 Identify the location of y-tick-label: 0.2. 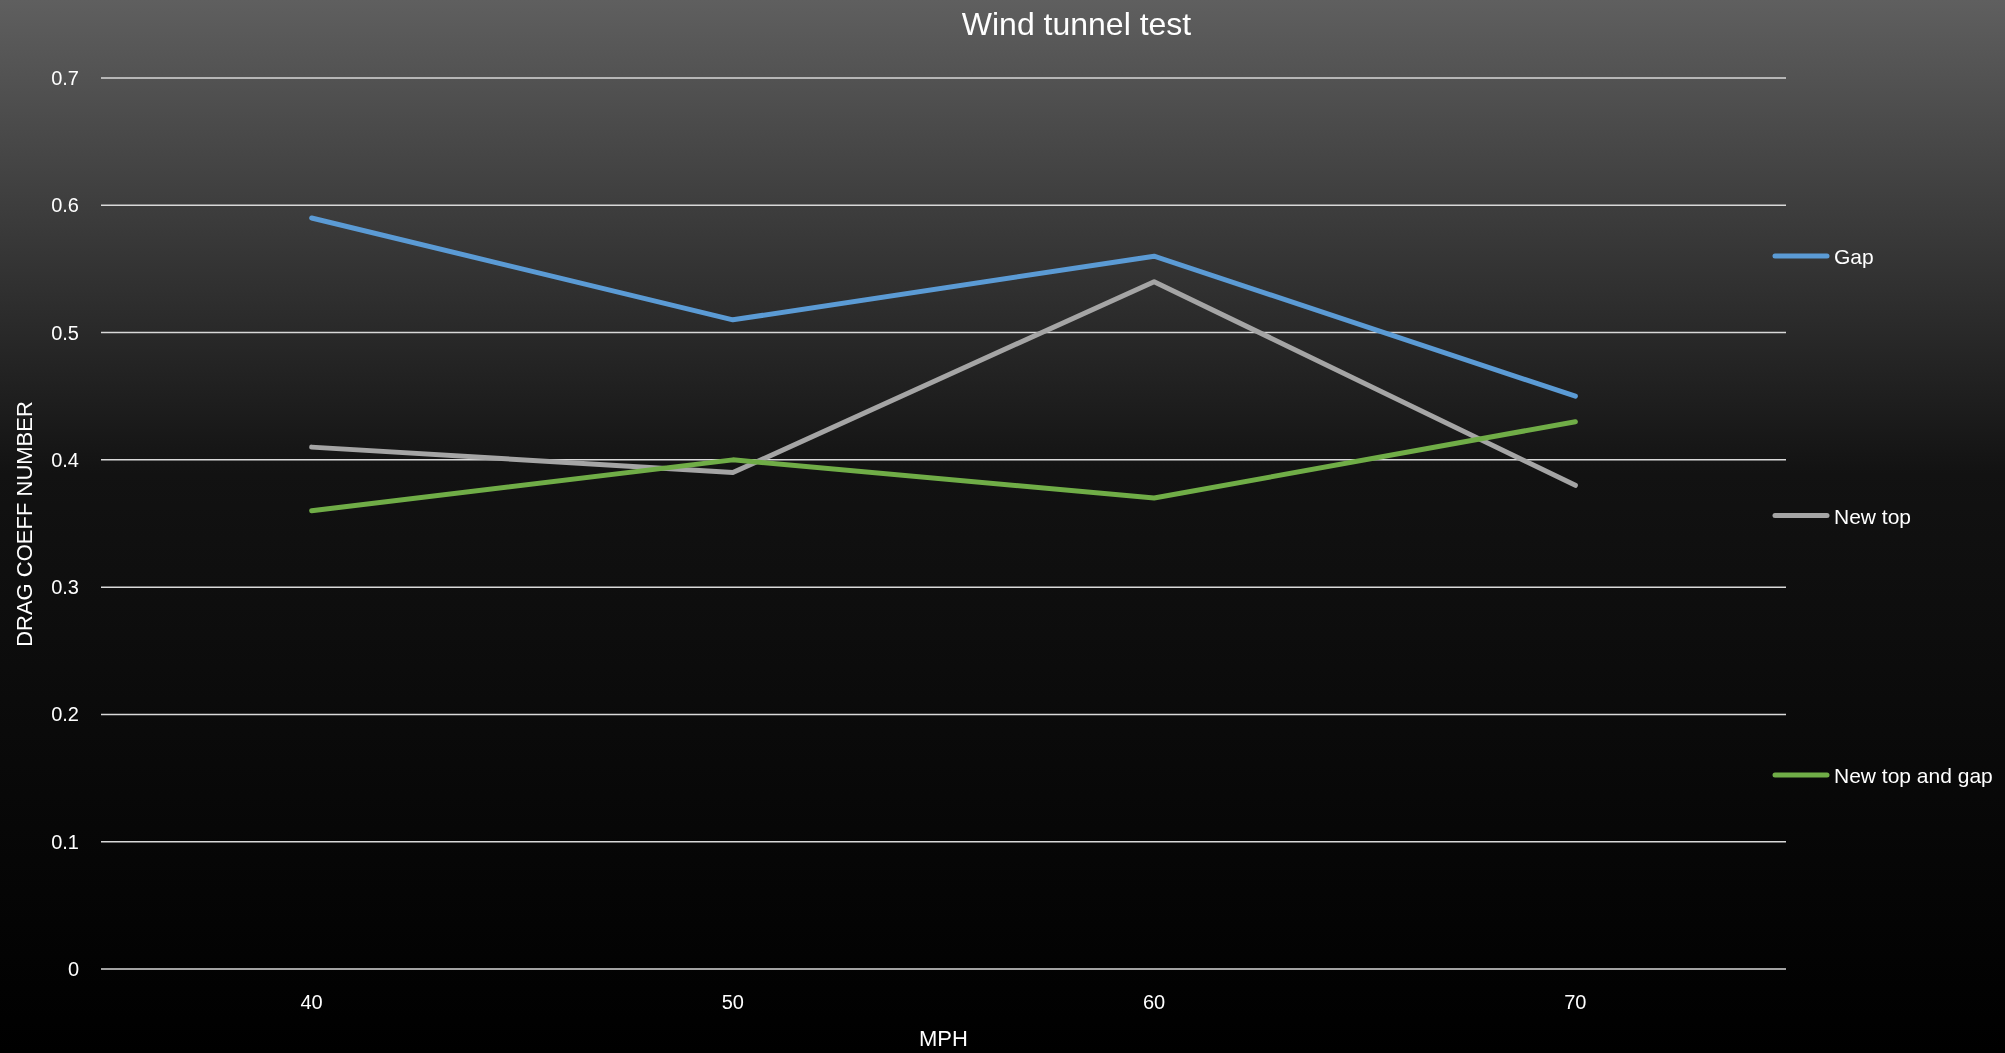
(65, 714).